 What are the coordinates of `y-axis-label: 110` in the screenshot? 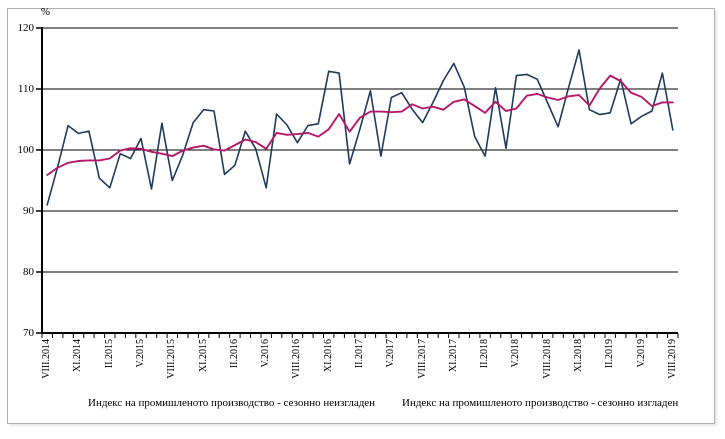 It's located at (25, 88).